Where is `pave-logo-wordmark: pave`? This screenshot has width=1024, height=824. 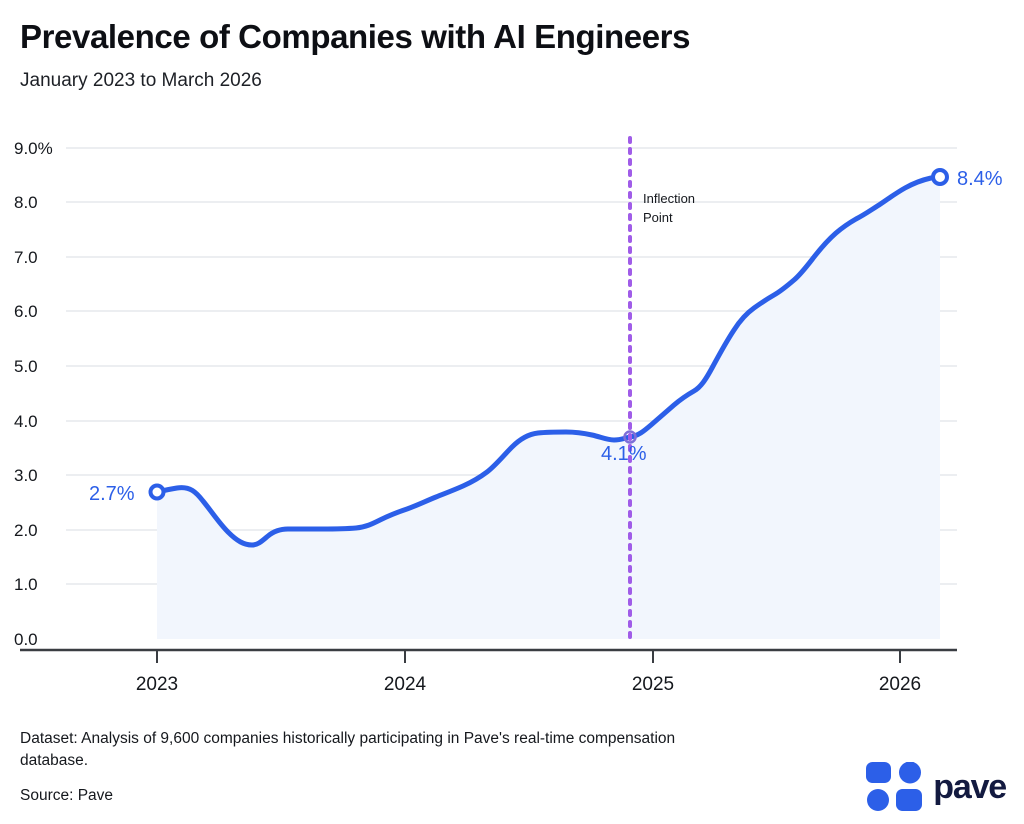 pave-logo-wordmark: pave is located at coordinates (970, 787).